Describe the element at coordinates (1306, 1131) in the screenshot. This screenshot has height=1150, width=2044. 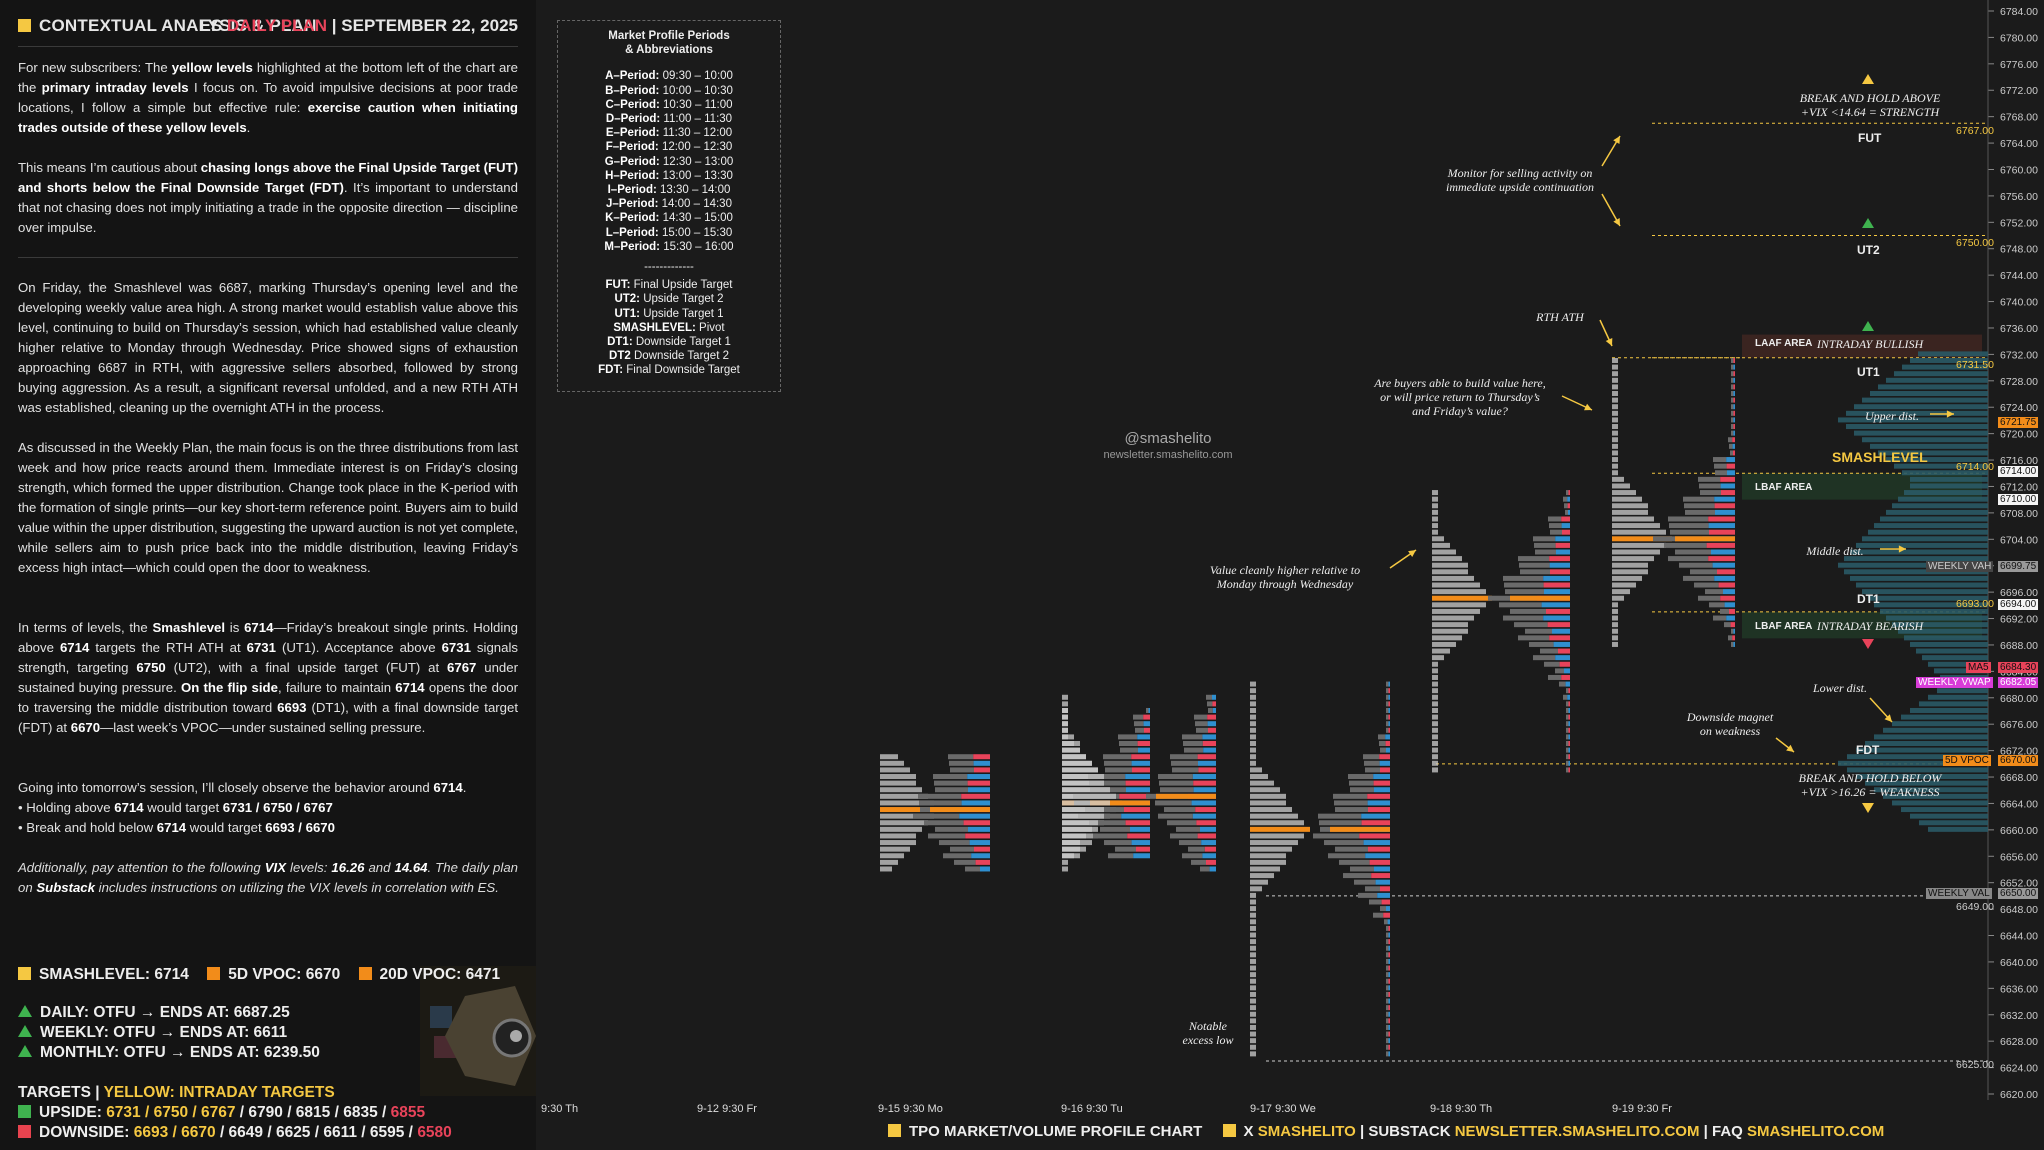
I see `x-handle-link: SMASHELITO` at that location.